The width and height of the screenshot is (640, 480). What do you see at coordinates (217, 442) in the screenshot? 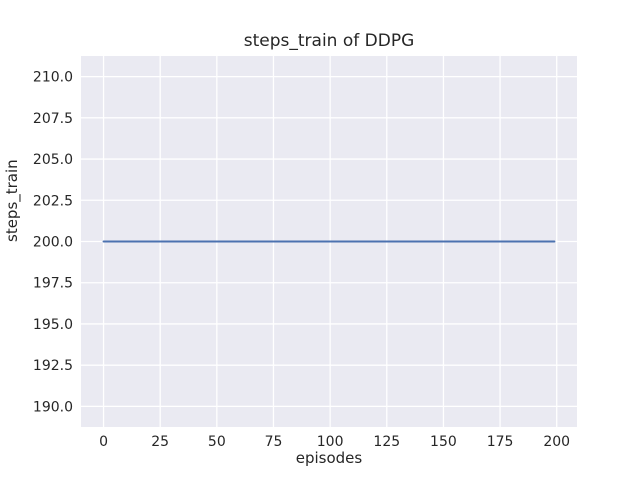
I see `x-tick-label: 50` at bounding box center [217, 442].